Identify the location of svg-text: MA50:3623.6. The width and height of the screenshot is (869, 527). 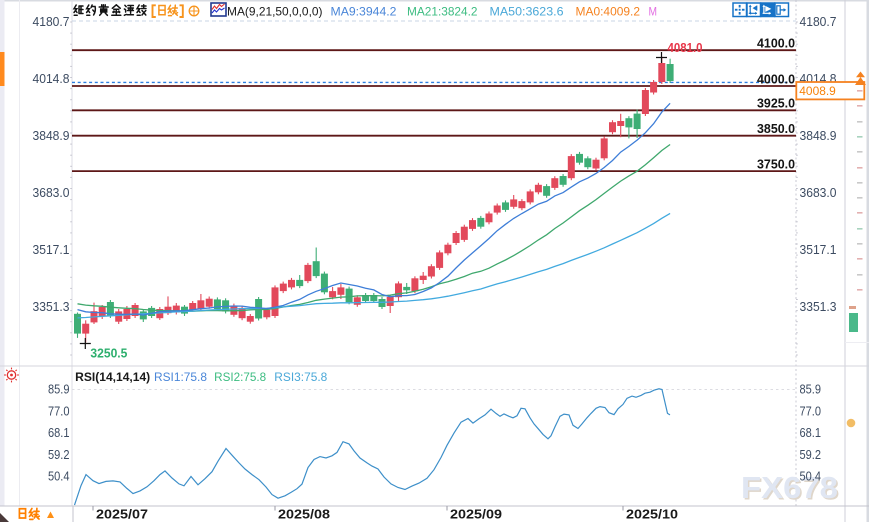
(527, 12).